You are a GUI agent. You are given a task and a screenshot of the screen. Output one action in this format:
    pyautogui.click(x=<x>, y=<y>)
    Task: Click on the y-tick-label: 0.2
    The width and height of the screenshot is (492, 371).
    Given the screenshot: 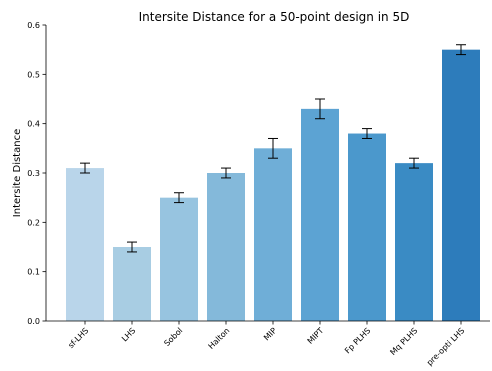 What is the action you would take?
    pyautogui.click(x=33, y=222)
    